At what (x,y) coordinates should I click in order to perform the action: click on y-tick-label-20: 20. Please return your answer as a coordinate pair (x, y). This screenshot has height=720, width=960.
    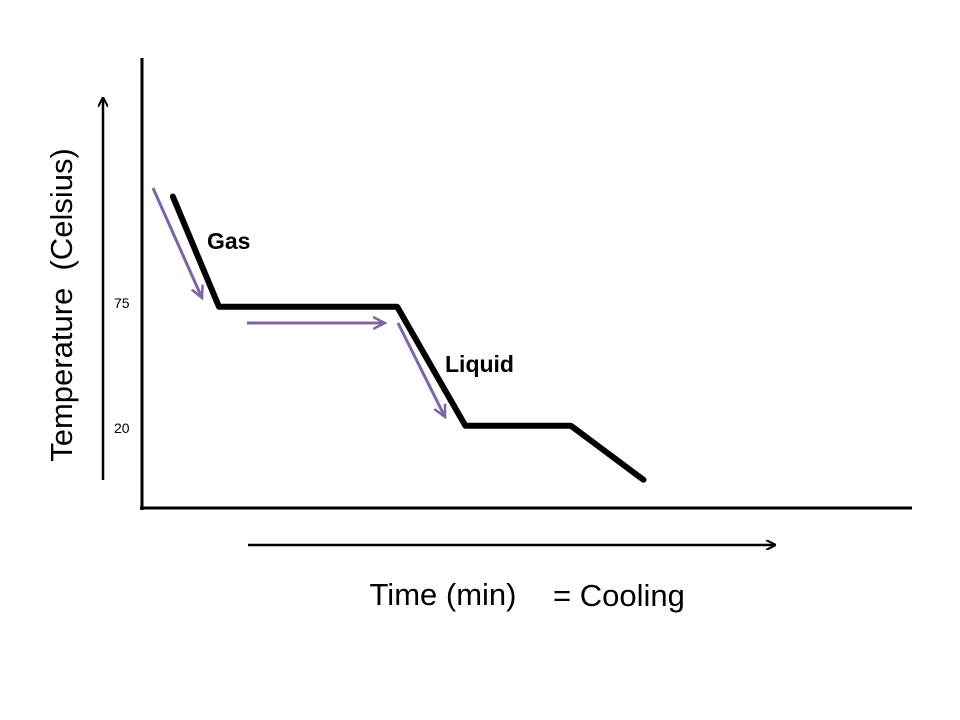
    Looking at the image, I should click on (122, 428).